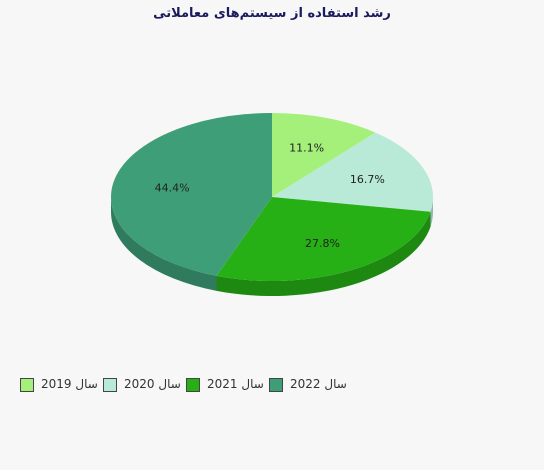  What do you see at coordinates (152, 384) in the screenshot?
I see `legend-label: سال 2020` at bounding box center [152, 384].